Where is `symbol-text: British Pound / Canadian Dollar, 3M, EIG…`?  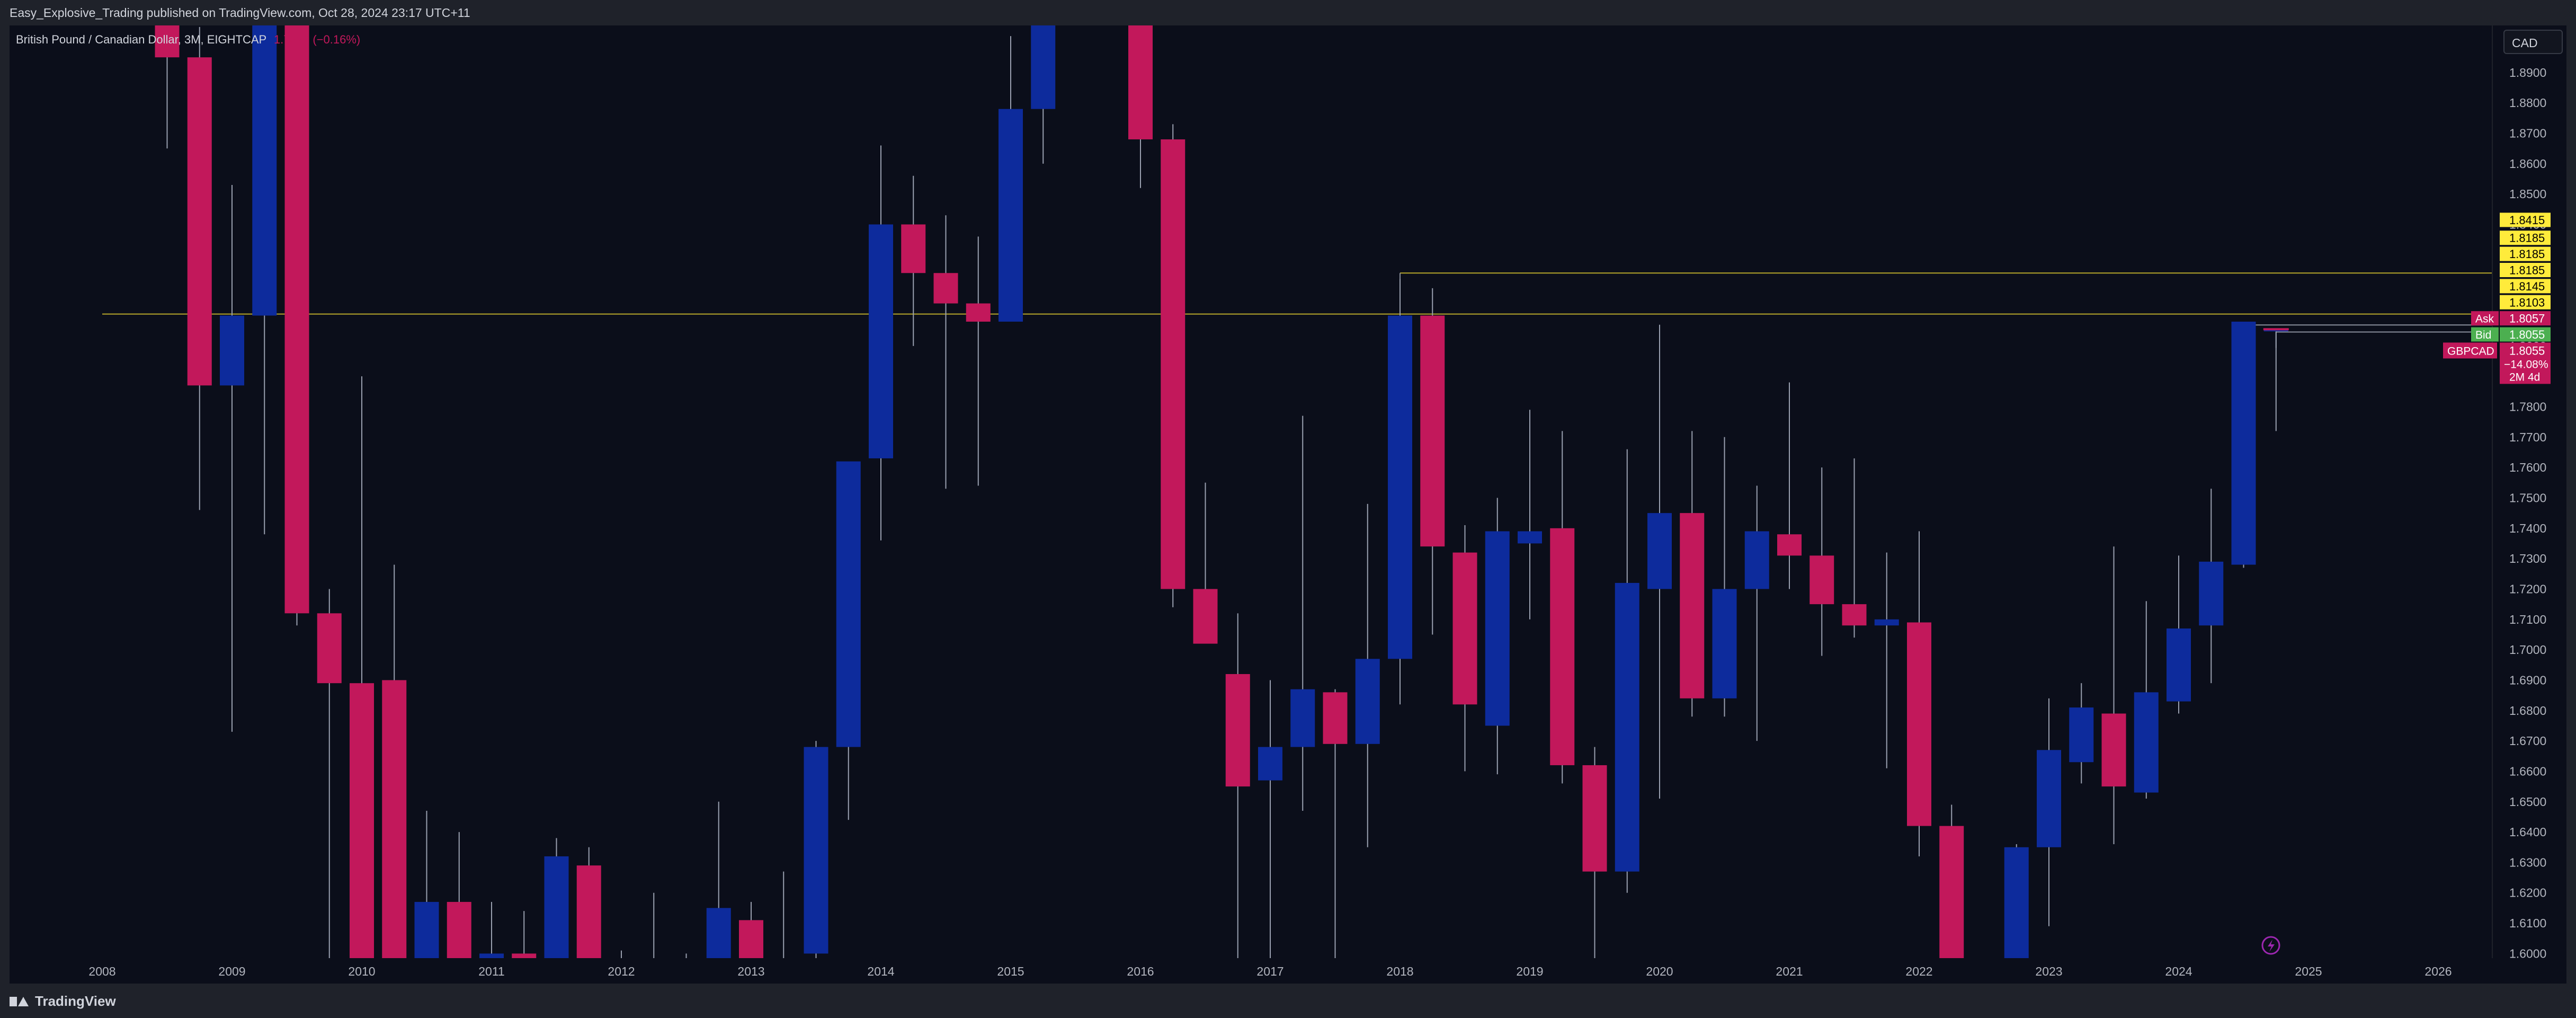 symbol-text: British Pound / Canadian Dollar, 3M, EIG… is located at coordinates (141, 39).